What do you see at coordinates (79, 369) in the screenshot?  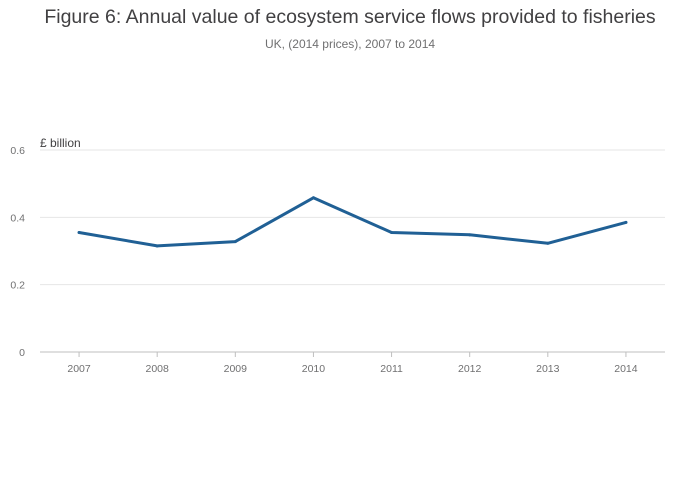 I see `x-tick-label: 2007` at bounding box center [79, 369].